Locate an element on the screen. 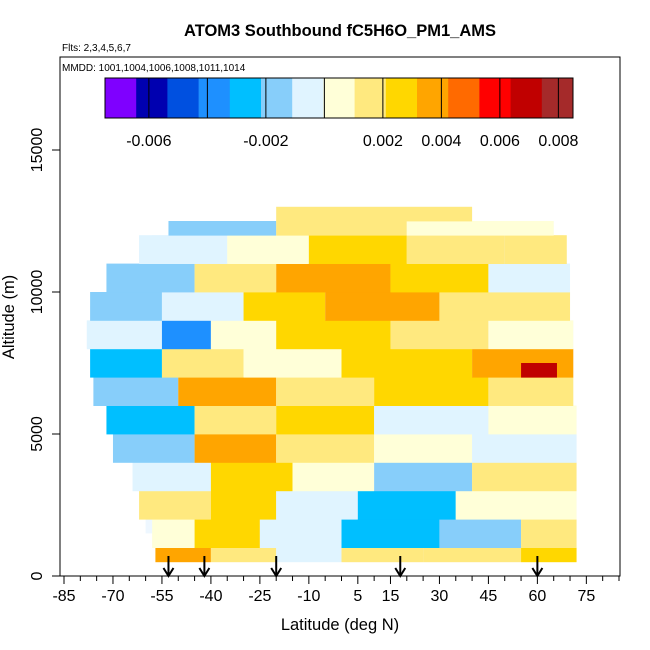 The width and height of the screenshot is (650, 650). x-axis: -85 -70 -55 -40 -25 -10 5 15 30 45 60 75 is located at coordinates (336, 590).